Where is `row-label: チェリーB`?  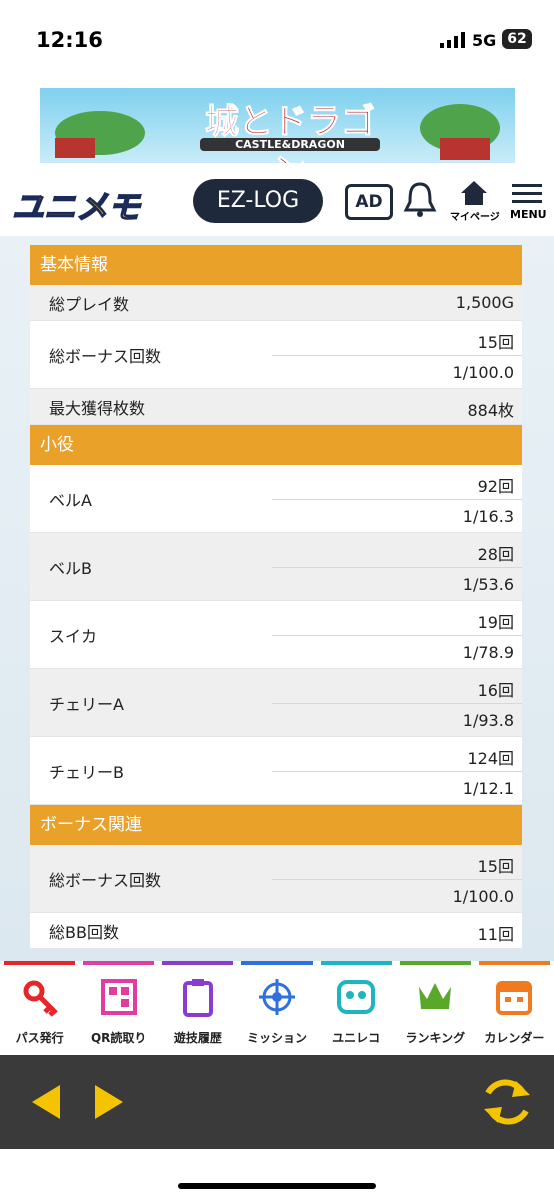
row-label: チェリーB is located at coordinates (86, 772).